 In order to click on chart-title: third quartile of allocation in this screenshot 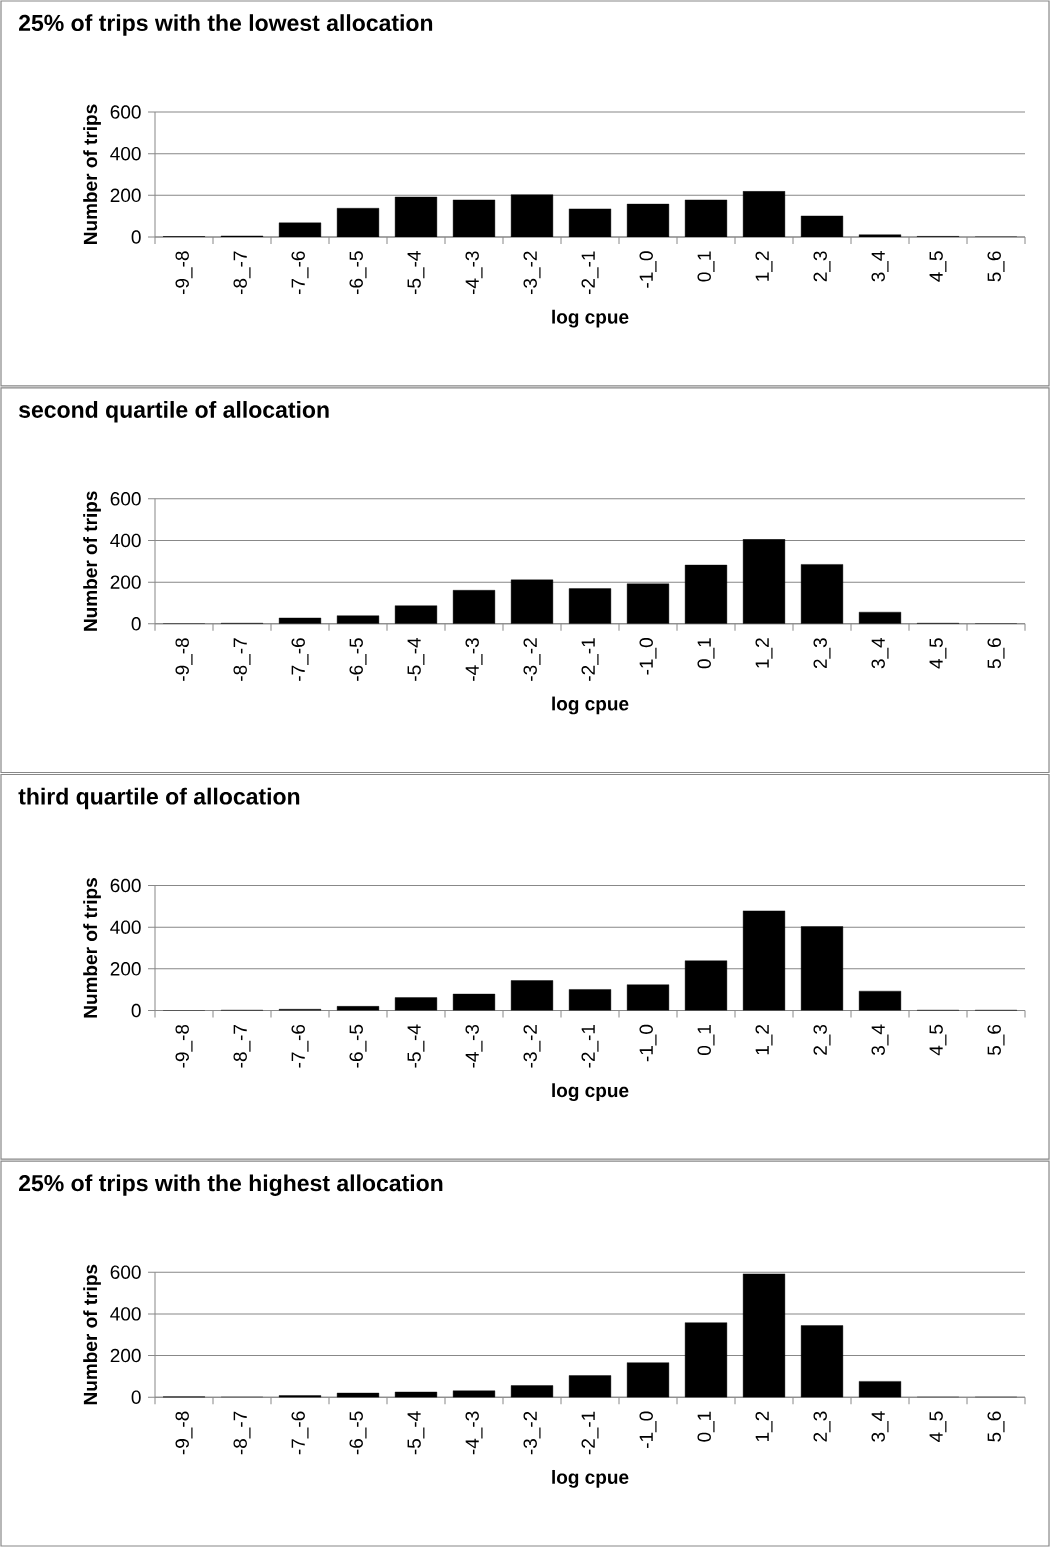, I will do `click(159, 798)`.